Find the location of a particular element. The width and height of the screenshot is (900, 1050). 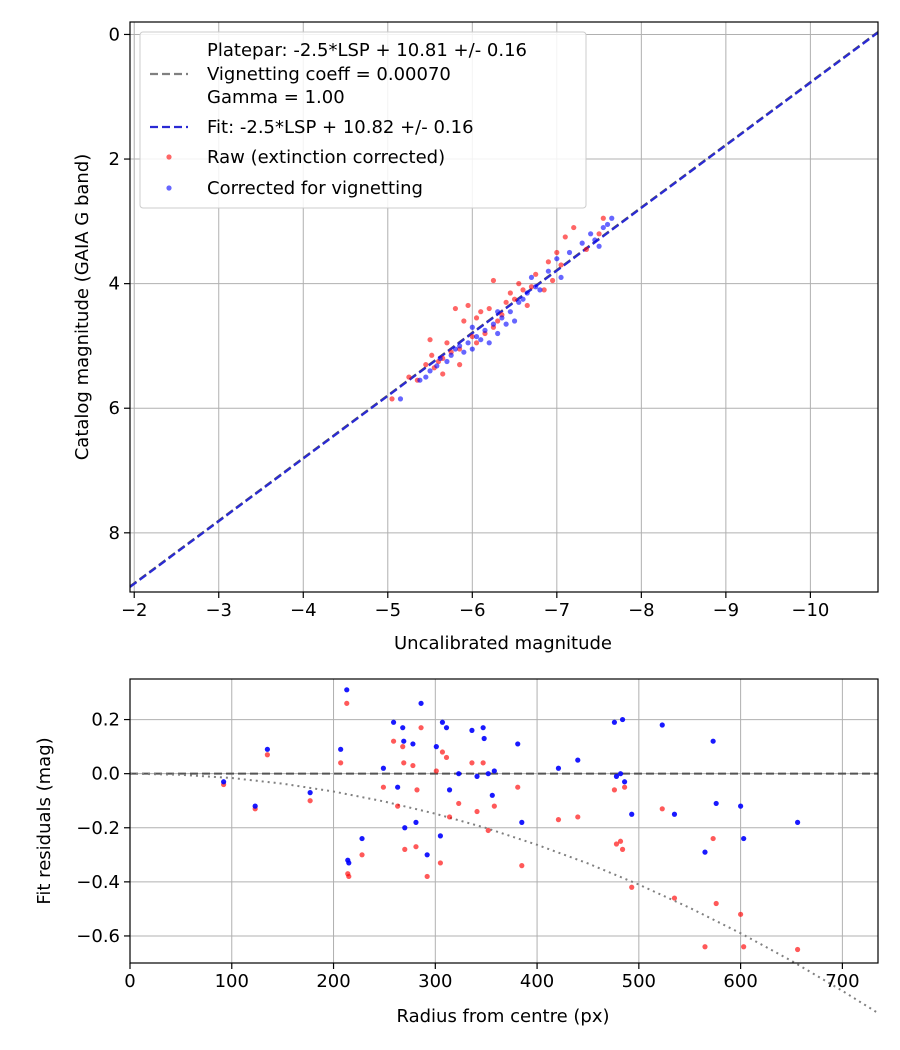

legend-gamma-label: Gamma = 1.00 is located at coordinates (276, 97).